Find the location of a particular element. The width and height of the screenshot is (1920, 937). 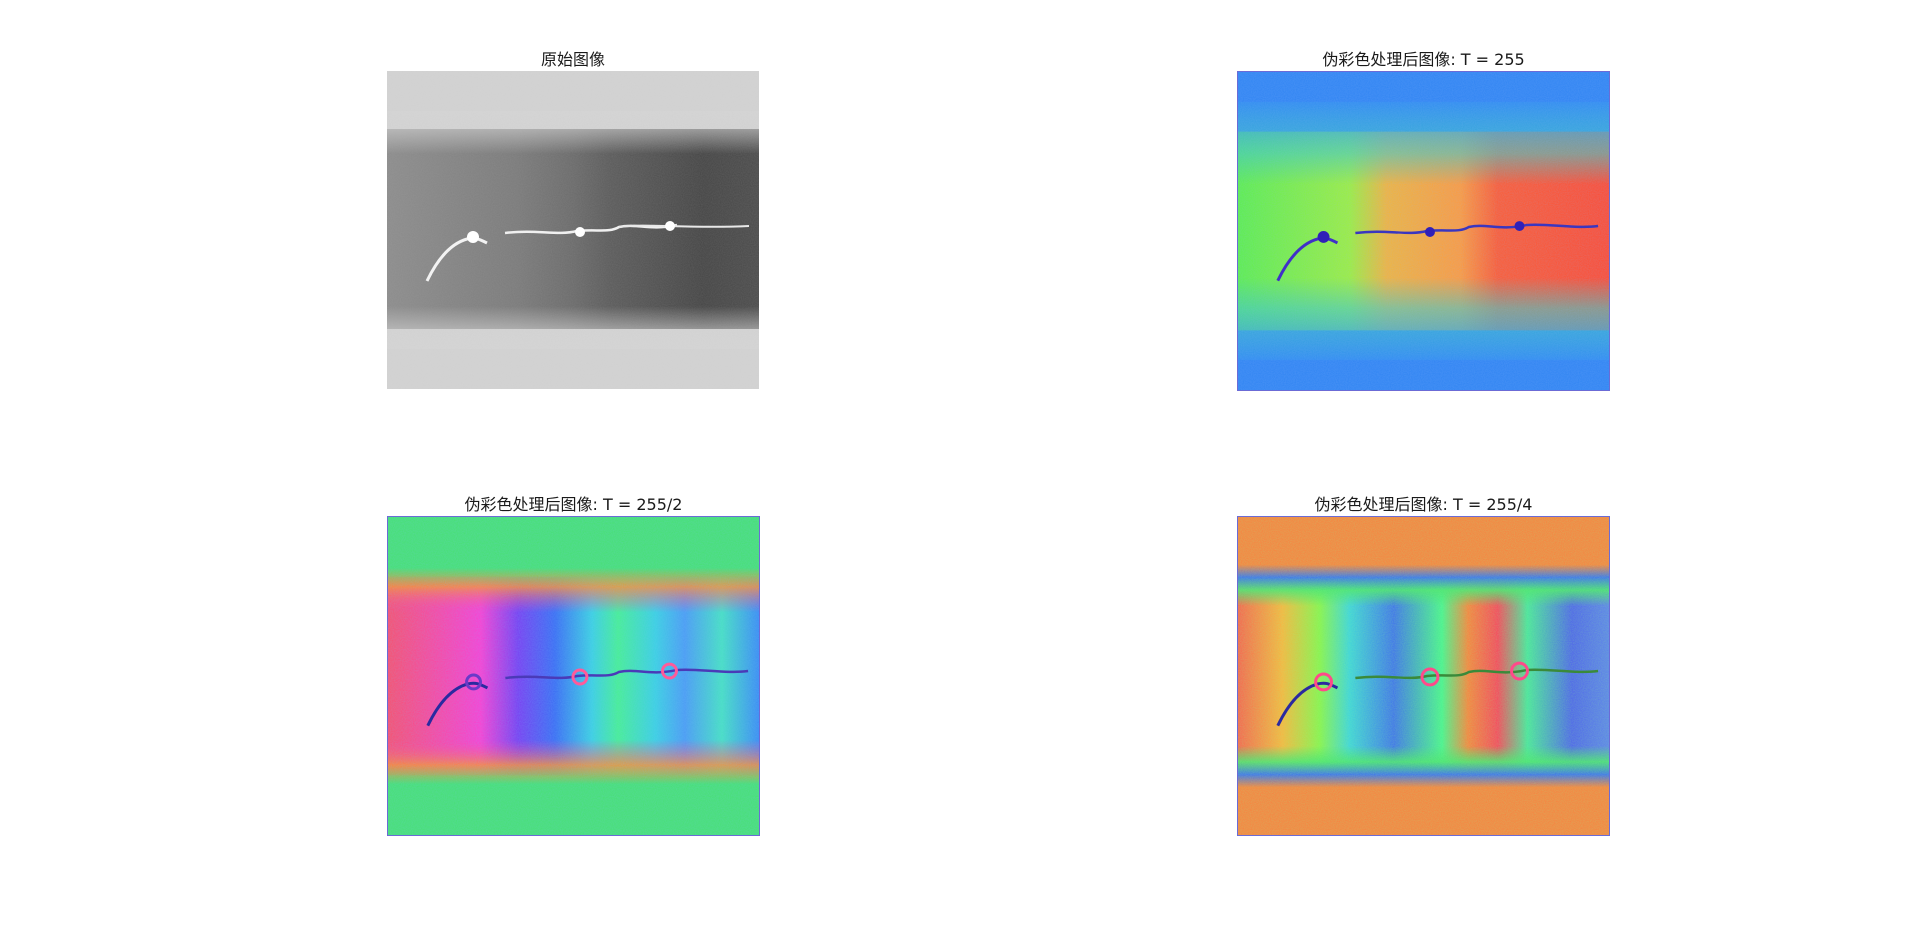

subplot-title: 伪彩色处理后图像: T = 255 is located at coordinates (1423, 58).